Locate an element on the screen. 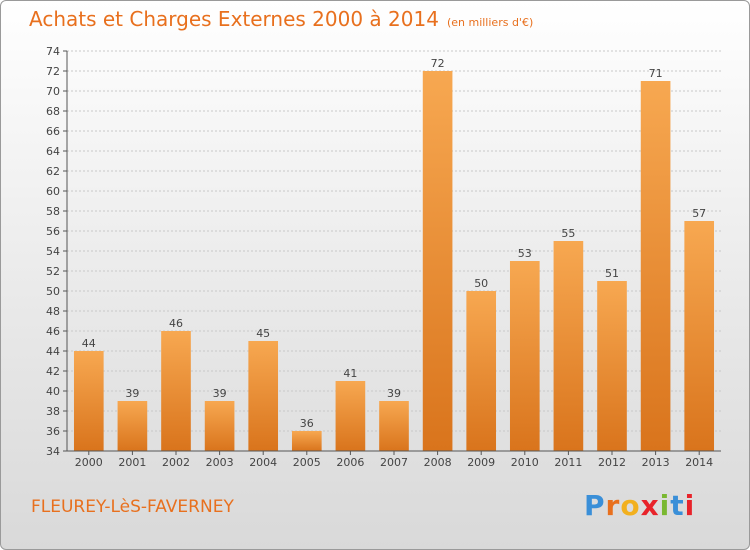 This screenshot has width=750, height=550. x-tick-label: 2008 is located at coordinates (438, 462).